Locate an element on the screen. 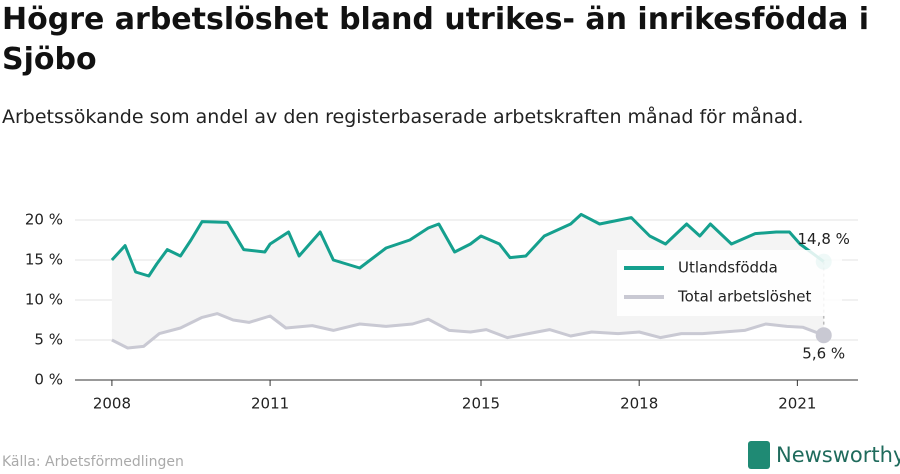 This screenshot has width=900, height=474. source: Källa: Arbetsförmedlingen is located at coordinates (93, 462).